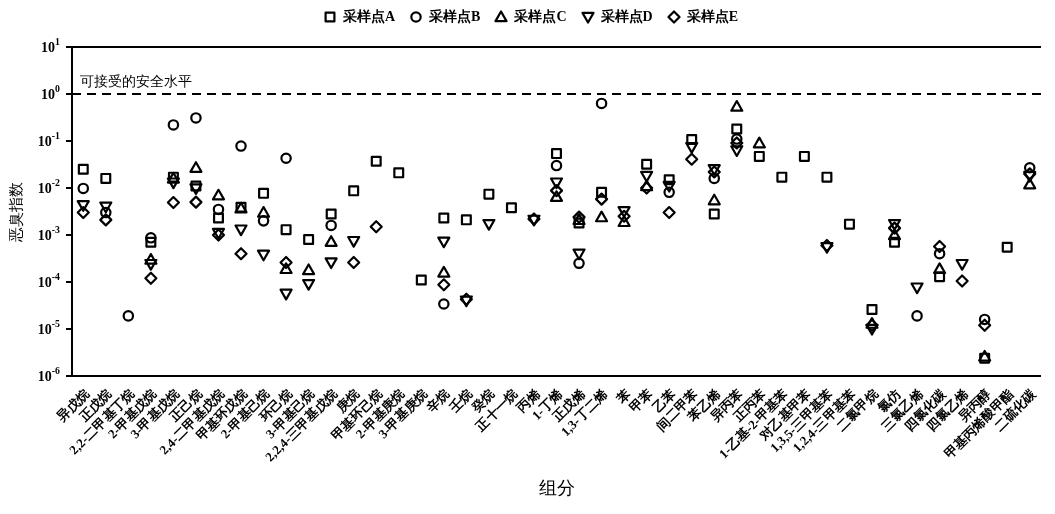 This screenshot has width=1055, height=514. What do you see at coordinates (540, 17) in the screenshot?
I see `legend-label: 采样点C` at bounding box center [540, 17].